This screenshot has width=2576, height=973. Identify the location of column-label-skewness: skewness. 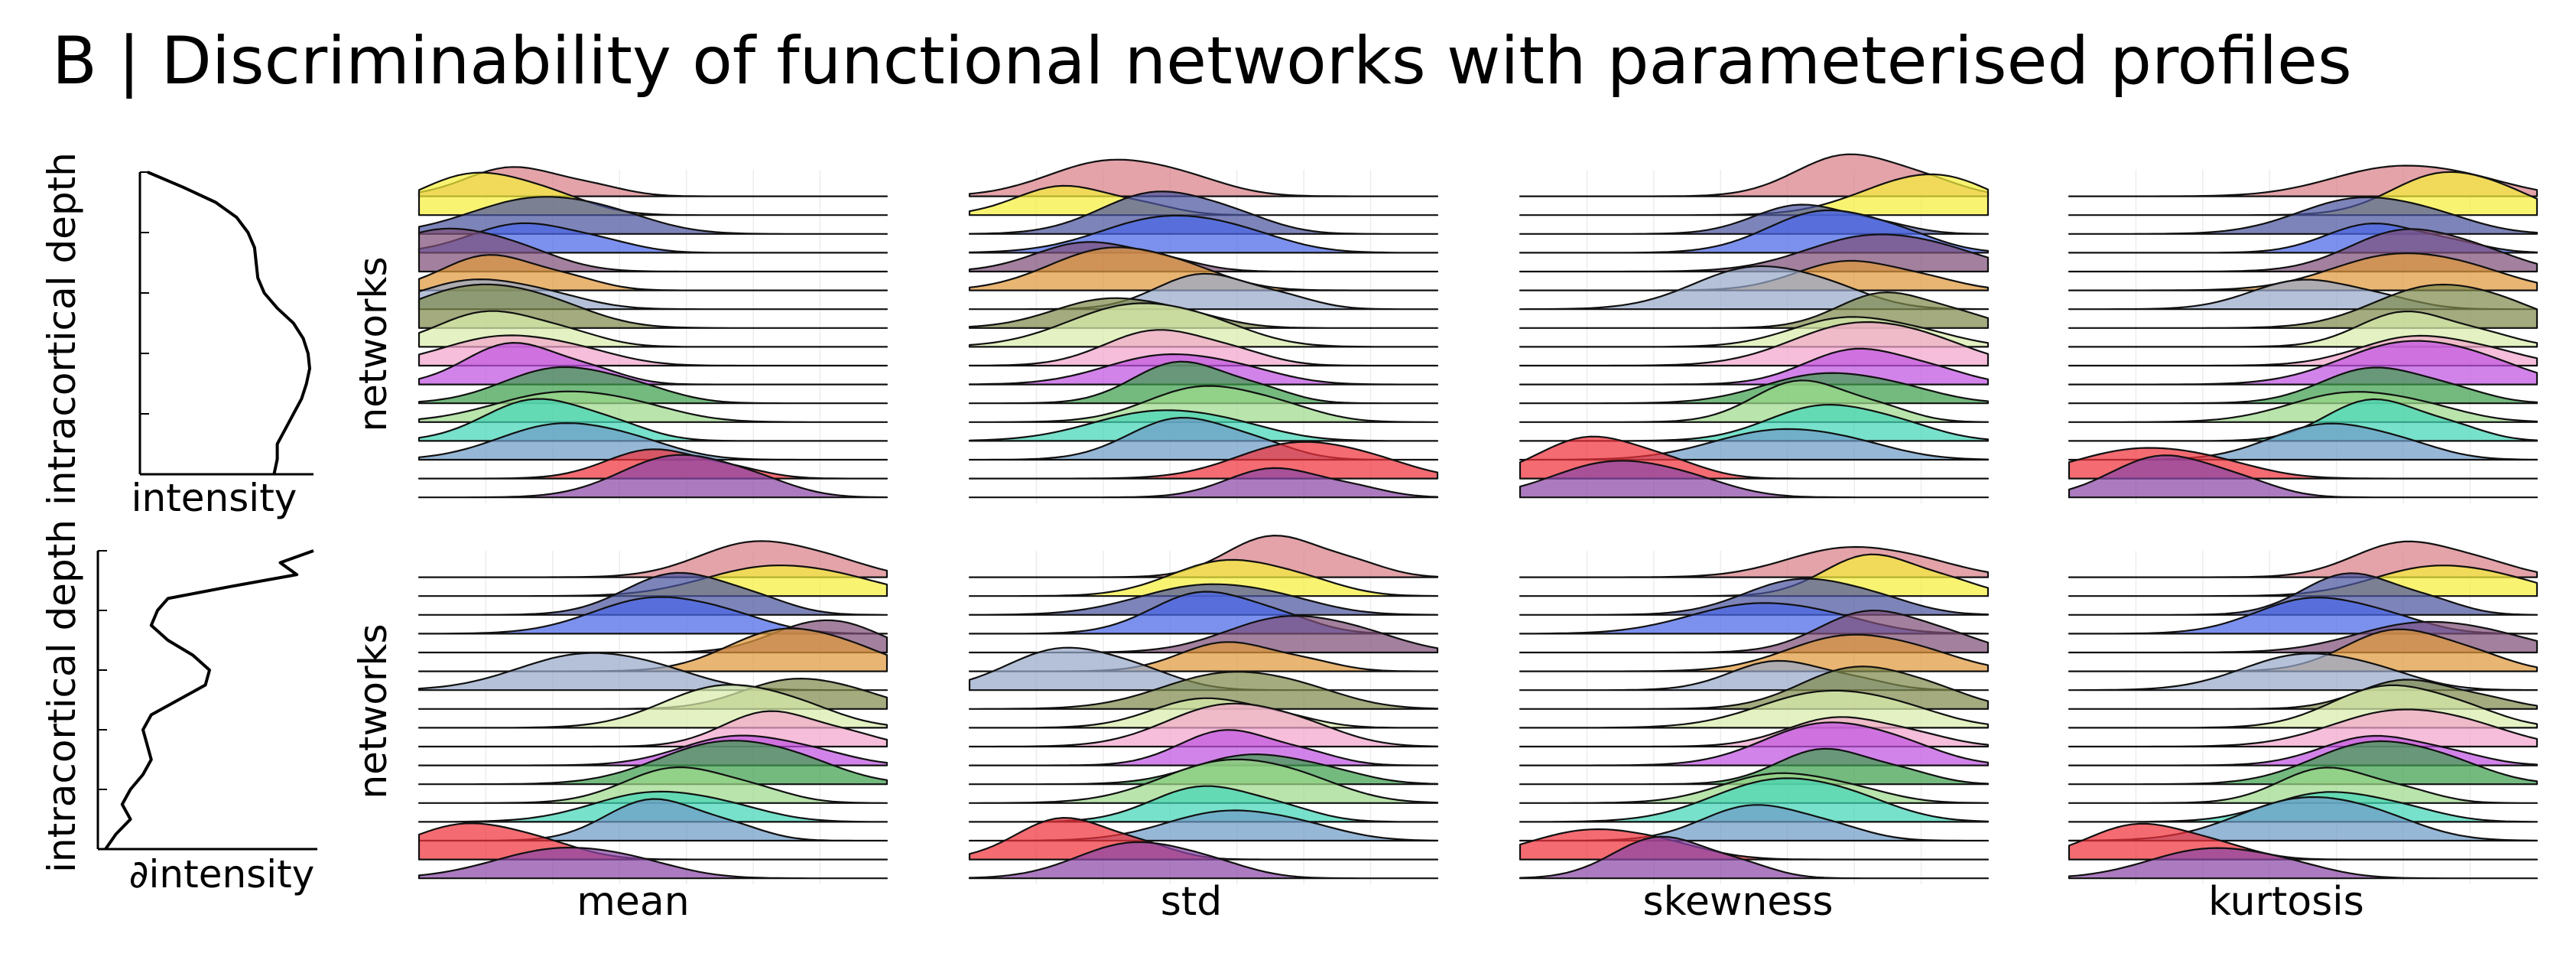
(1738, 902).